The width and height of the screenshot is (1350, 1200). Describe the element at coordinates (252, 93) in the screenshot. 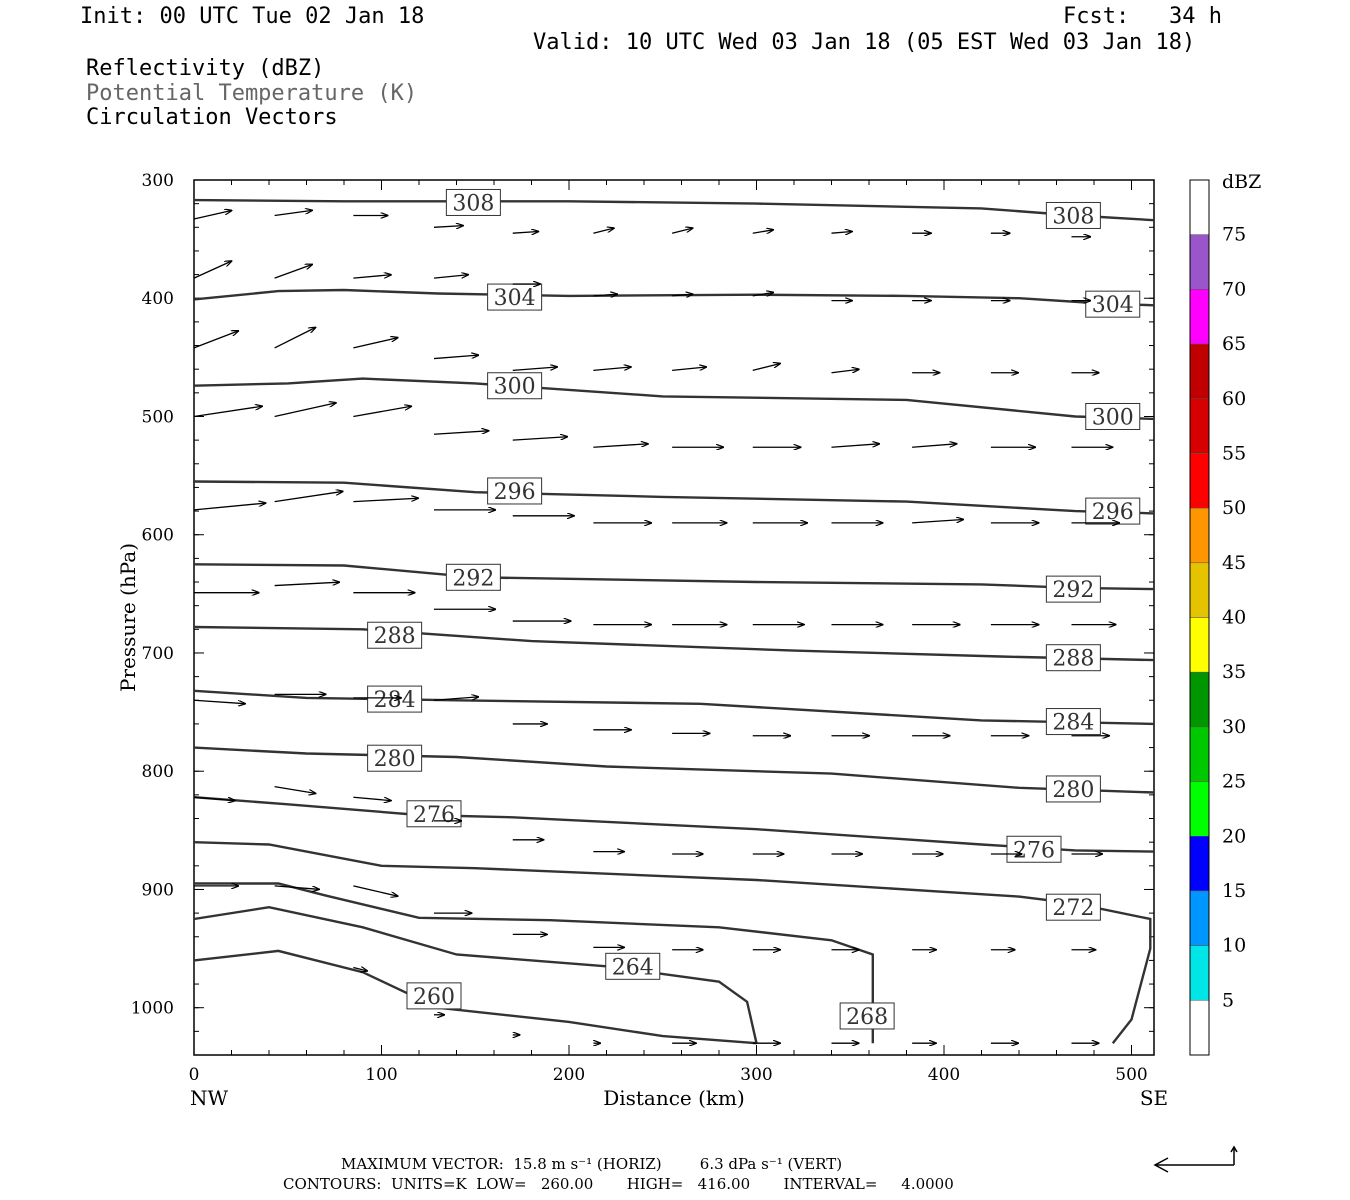

I see `field-theta: Potential Temperature (K)` at that location.